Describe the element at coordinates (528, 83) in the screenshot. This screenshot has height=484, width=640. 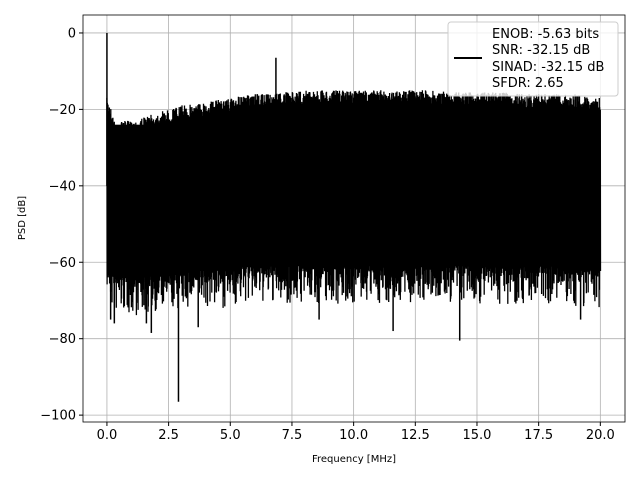
I see `legend-sfdr: SFDR: 2.65` at that location.